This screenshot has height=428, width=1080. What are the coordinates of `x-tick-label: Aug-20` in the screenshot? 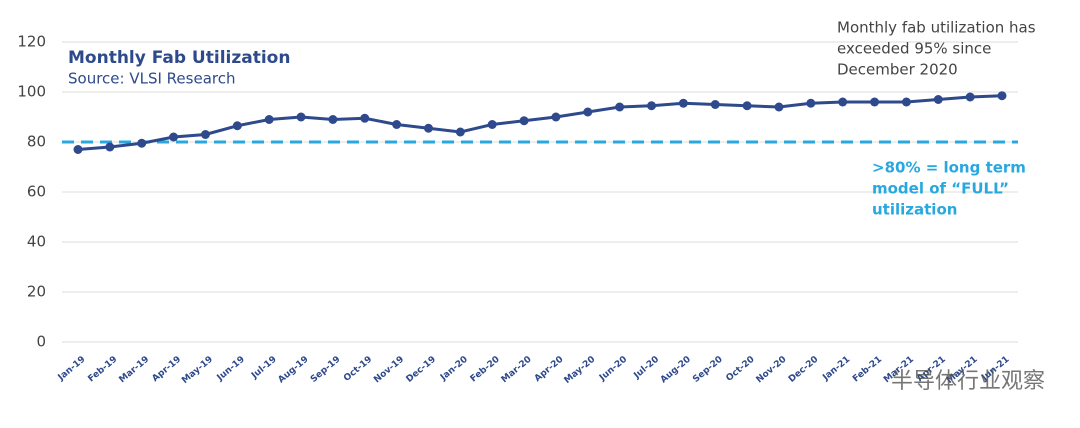 It's located at (676, 370).